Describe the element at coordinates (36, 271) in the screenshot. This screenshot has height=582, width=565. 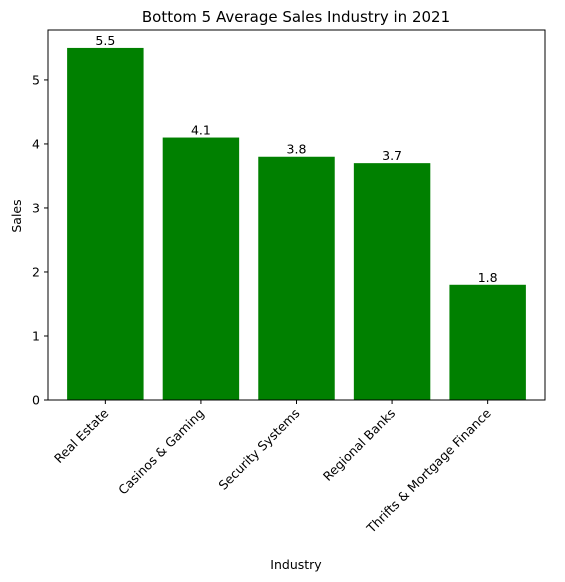
I see `y-tick-label: 2` at that location.